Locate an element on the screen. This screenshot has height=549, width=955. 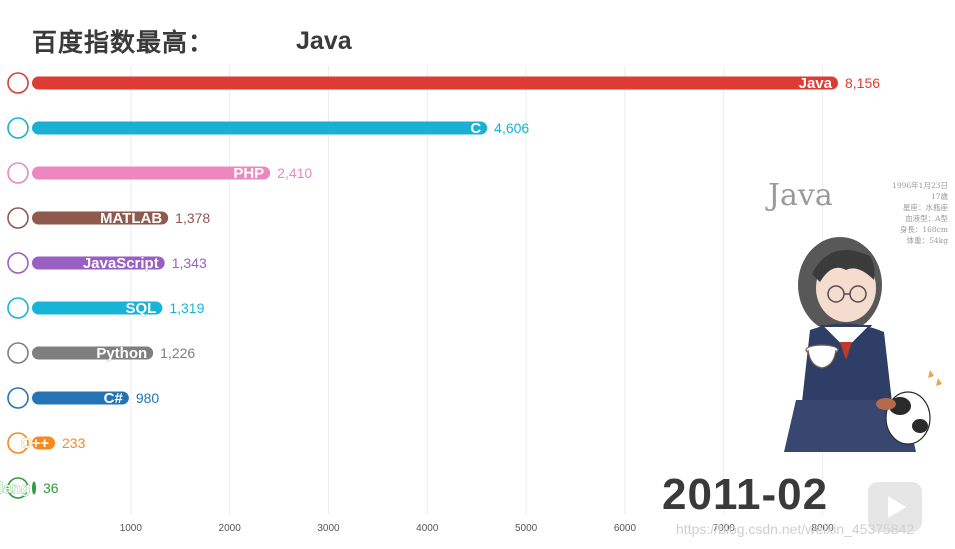
bar-value-label: 1,343 is located at coordinates (189, 263).